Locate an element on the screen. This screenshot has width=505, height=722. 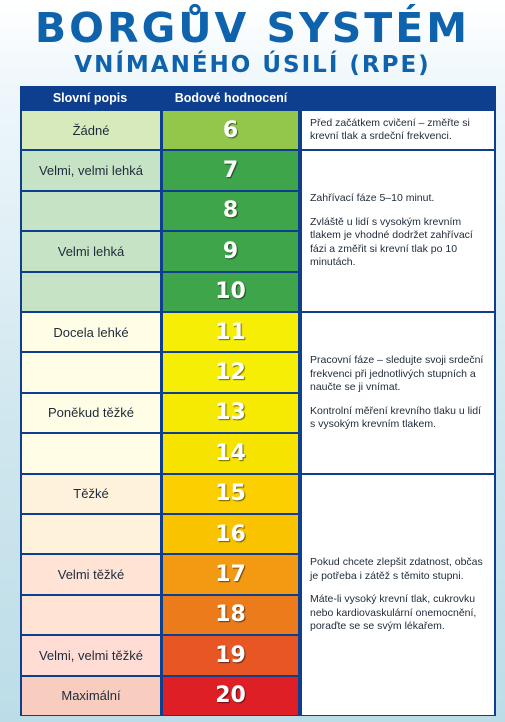
score-cell: 17 is located at coordinates (230, 574).